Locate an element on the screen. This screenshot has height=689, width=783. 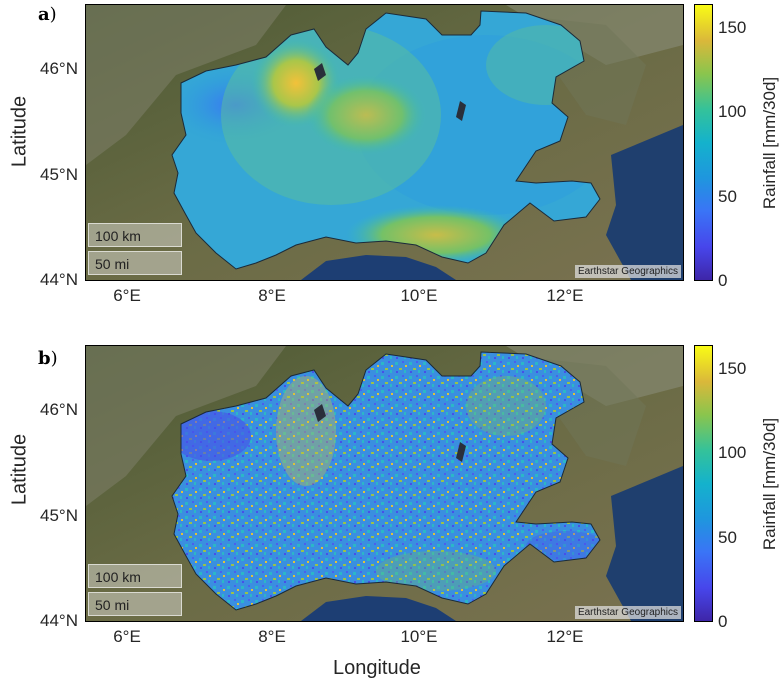
colorbar-b is located at coordinates (703, 483).